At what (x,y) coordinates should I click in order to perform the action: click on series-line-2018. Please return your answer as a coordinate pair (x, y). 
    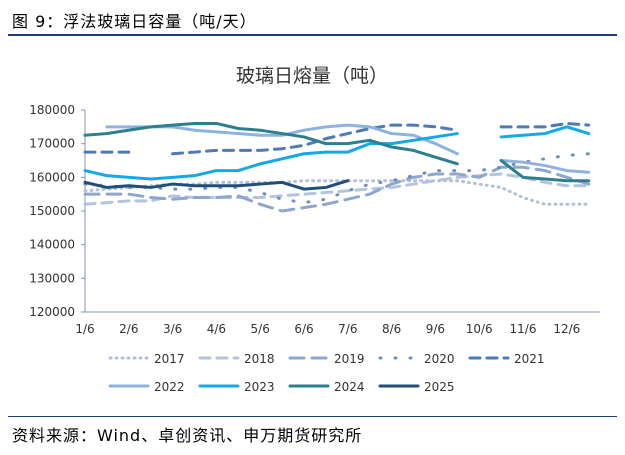
    Looking at the image, I should click on (337, 189).